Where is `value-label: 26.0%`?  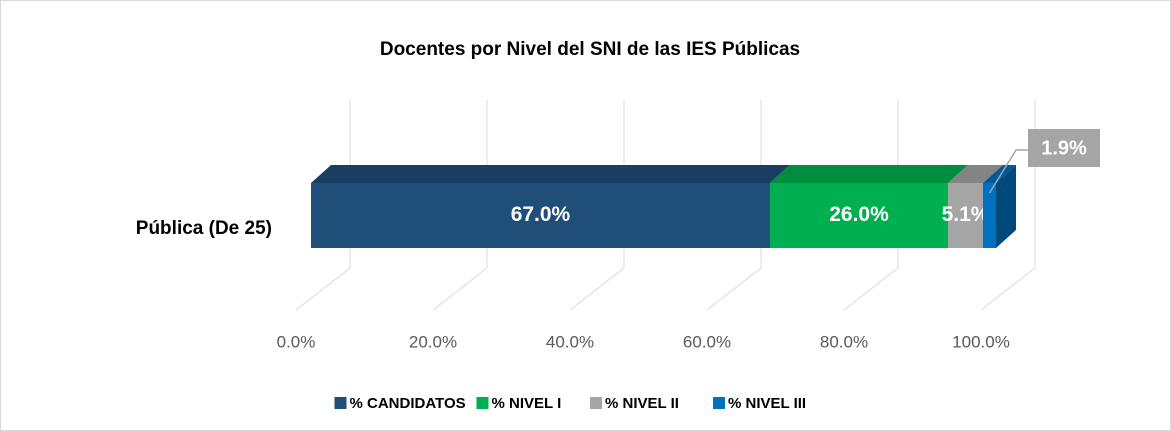
value-label: 26.0% is located at coordinates (859, 214).